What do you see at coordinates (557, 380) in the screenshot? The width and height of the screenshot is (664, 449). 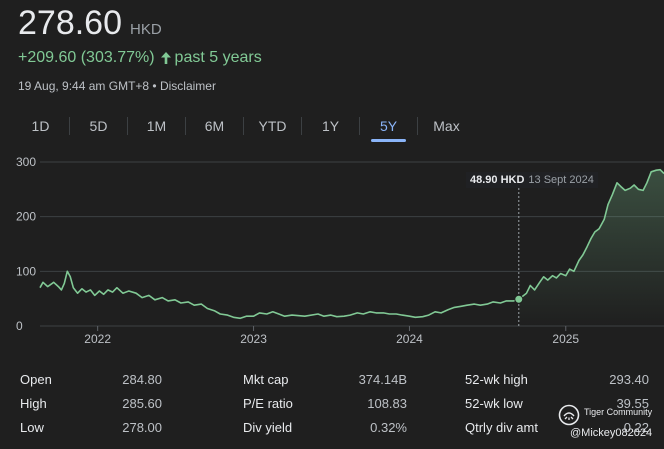 I see `stat-row-52wk-high: 52-wk high 293.40` at bounding box center [557, 380].